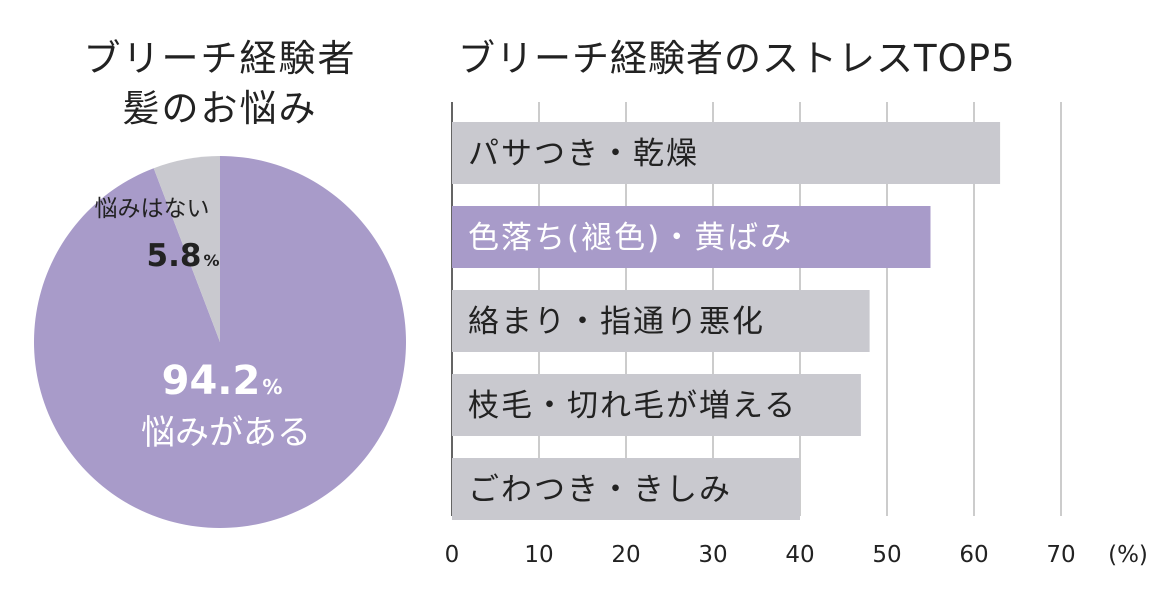 Image resolution: width=1164 pixels, height=606 pixels. I want to click on pie-slice-no-concern, so click(186, 249).